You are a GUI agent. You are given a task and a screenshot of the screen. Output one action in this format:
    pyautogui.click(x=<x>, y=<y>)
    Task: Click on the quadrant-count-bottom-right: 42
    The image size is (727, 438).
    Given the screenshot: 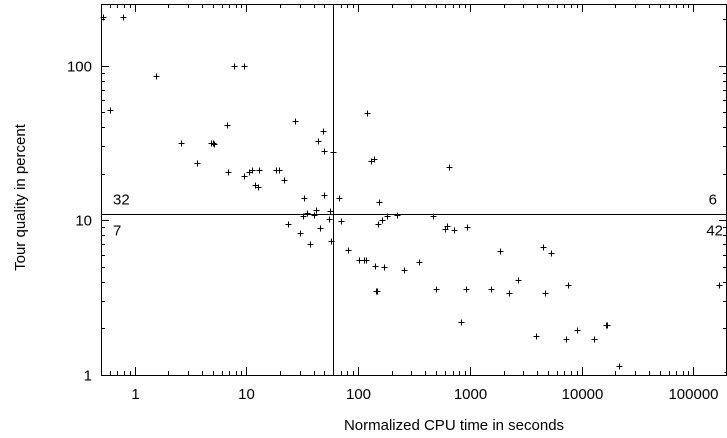 What is the action you would take?
    pyautogui.click(x=714, y=231)
    